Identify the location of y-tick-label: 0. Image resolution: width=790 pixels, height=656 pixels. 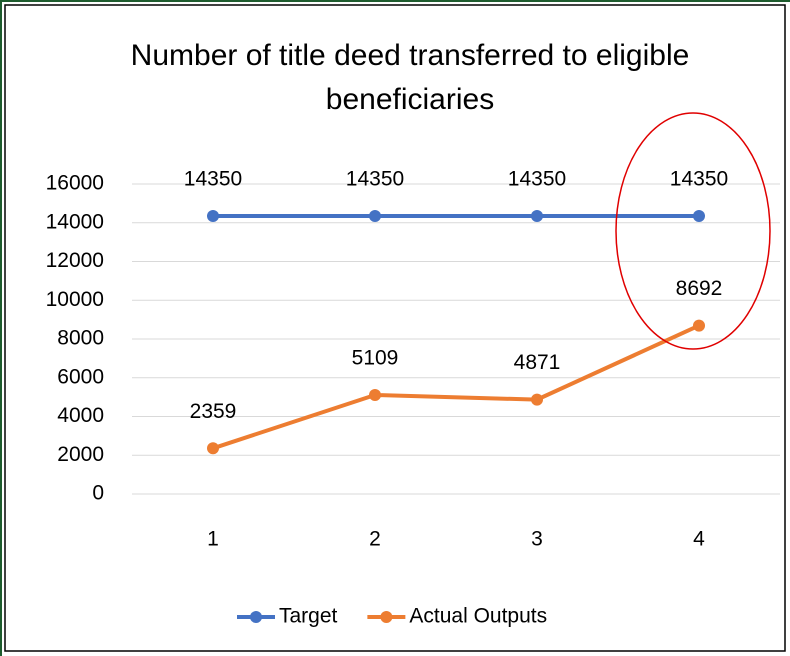
(98, 493).